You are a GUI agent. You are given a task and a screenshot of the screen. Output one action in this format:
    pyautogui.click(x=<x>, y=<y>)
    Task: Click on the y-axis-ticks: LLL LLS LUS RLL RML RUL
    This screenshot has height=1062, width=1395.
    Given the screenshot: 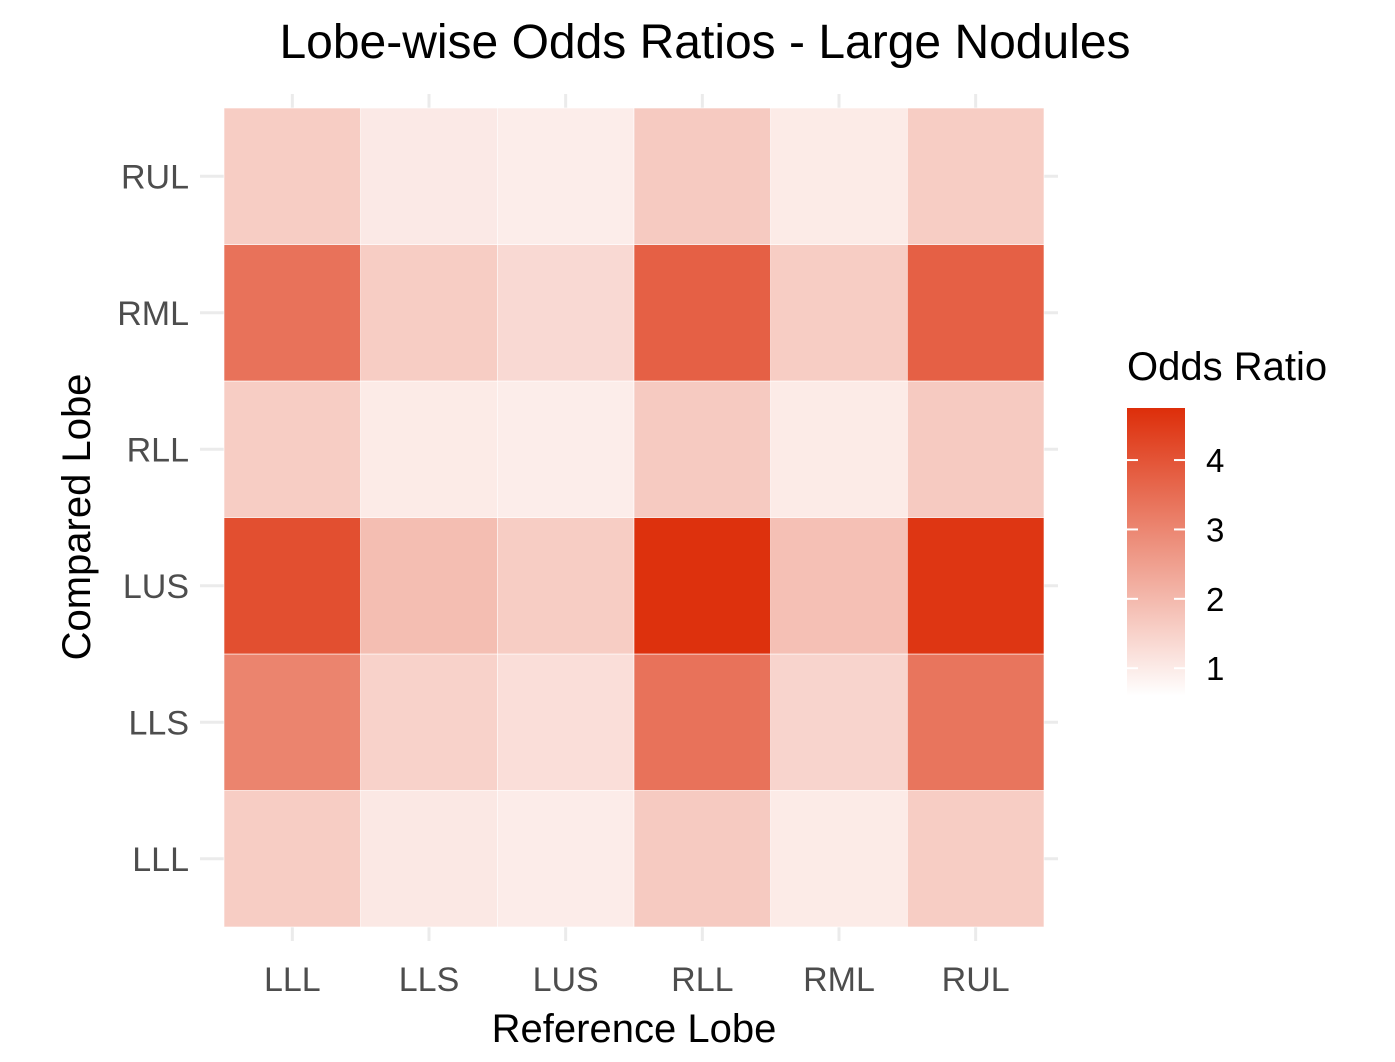 What is the action you would take?
    pyautogui.click(x=153, y=518)
    